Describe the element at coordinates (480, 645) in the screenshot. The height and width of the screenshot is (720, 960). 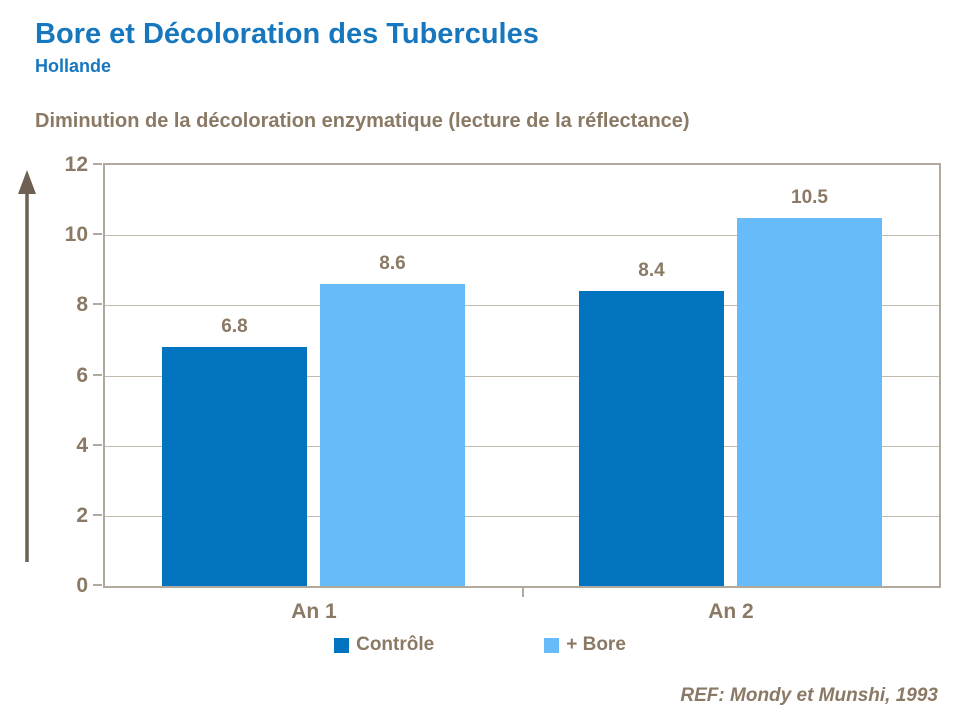
I see `chart-legend: Contrôle + Bore` at that location.